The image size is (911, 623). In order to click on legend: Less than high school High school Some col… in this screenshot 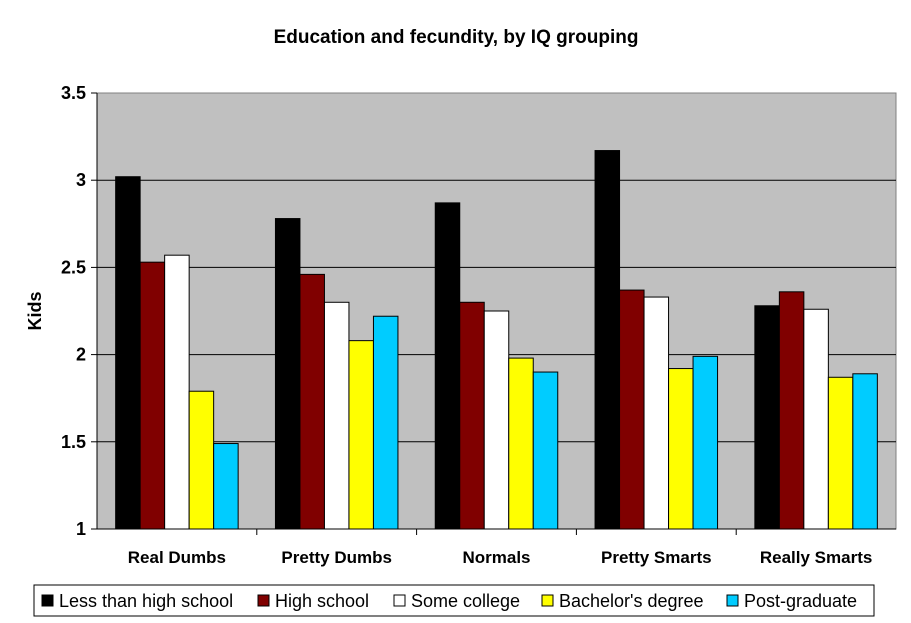, I will do `click(454, 600)`.